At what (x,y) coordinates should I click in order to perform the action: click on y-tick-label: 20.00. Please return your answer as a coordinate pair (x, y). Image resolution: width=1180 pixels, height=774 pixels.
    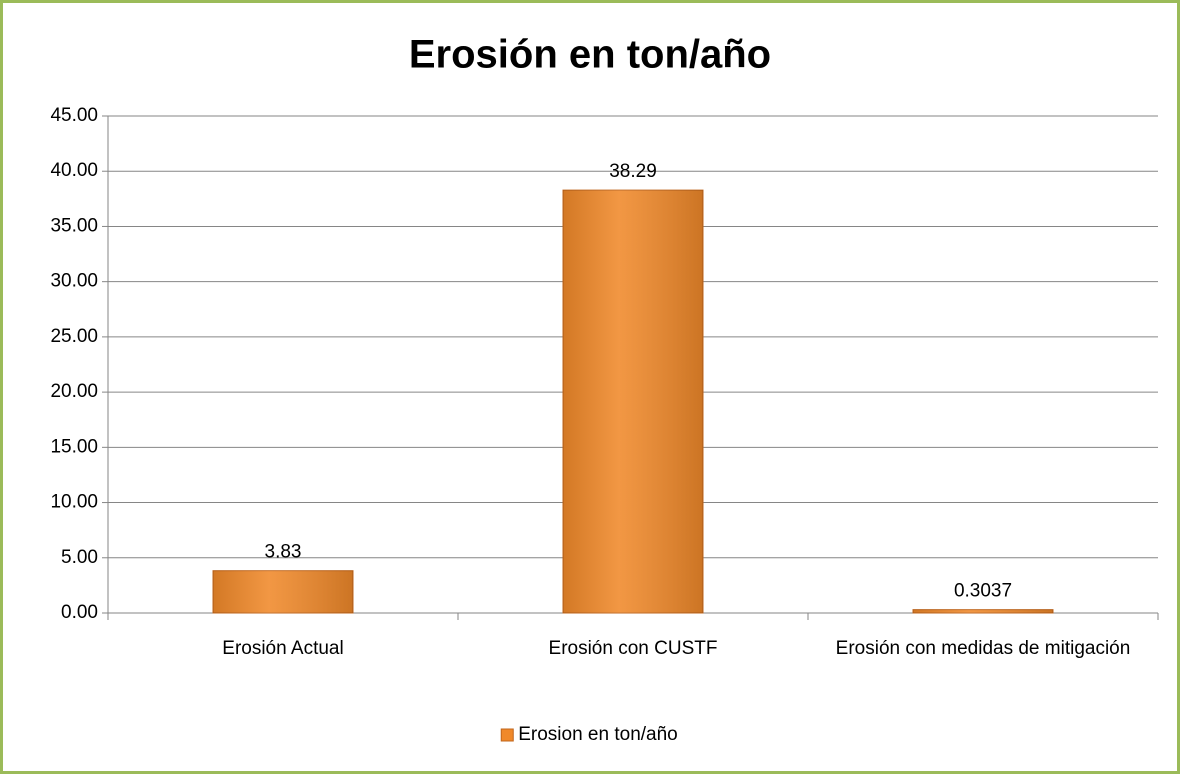
    Looking at the image, I should click on (74, 391).